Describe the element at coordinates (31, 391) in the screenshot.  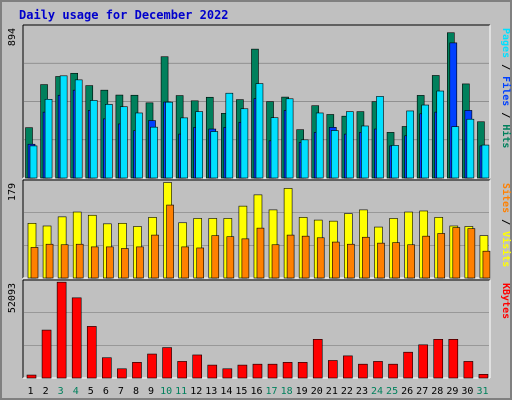
I see `day-label: 1` at that location.